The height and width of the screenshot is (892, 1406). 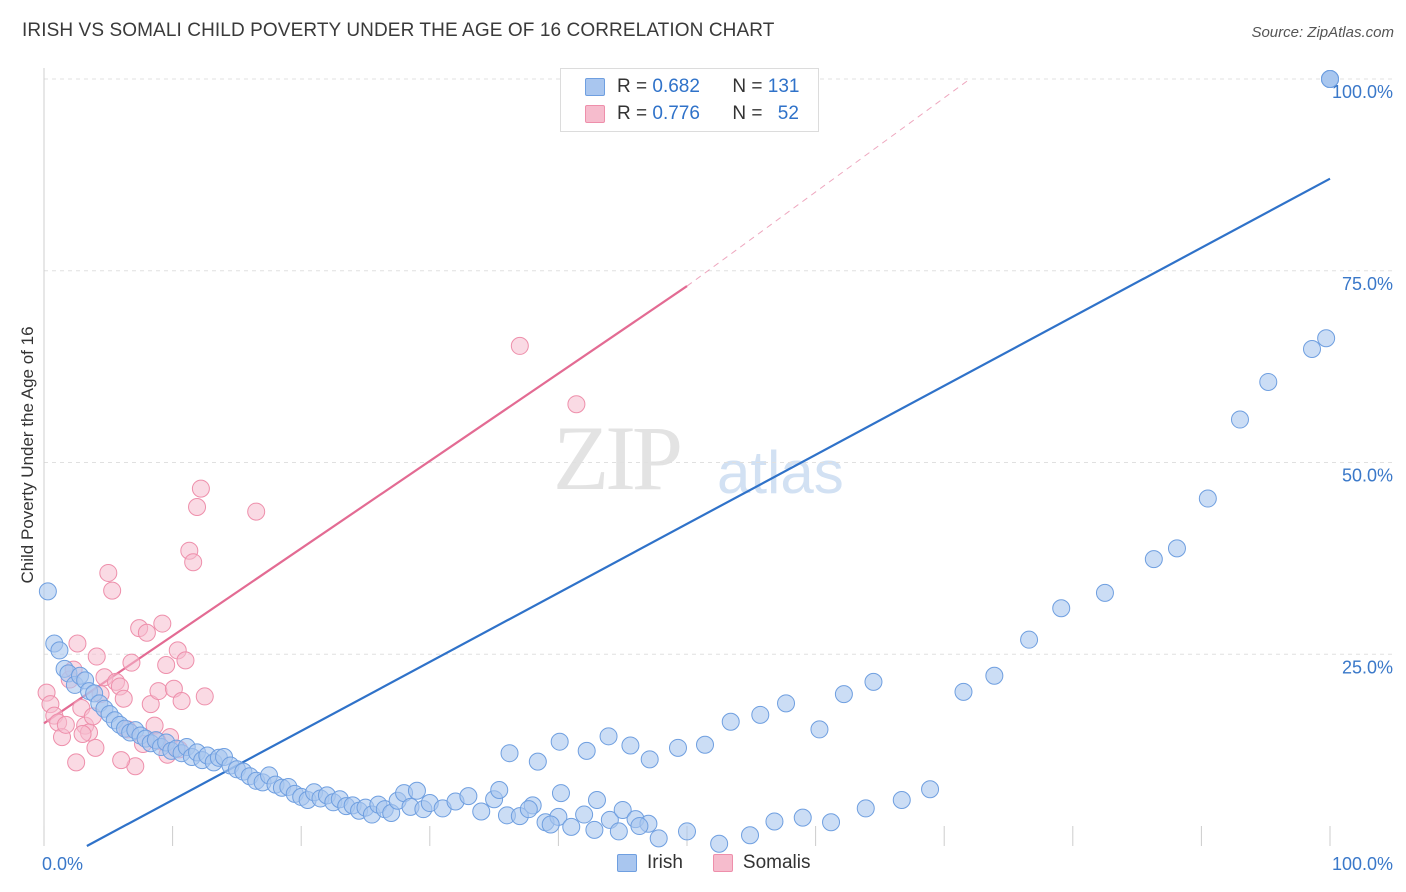 I want to click on watermark-zip: ZIP, so click(x=618, y=458).